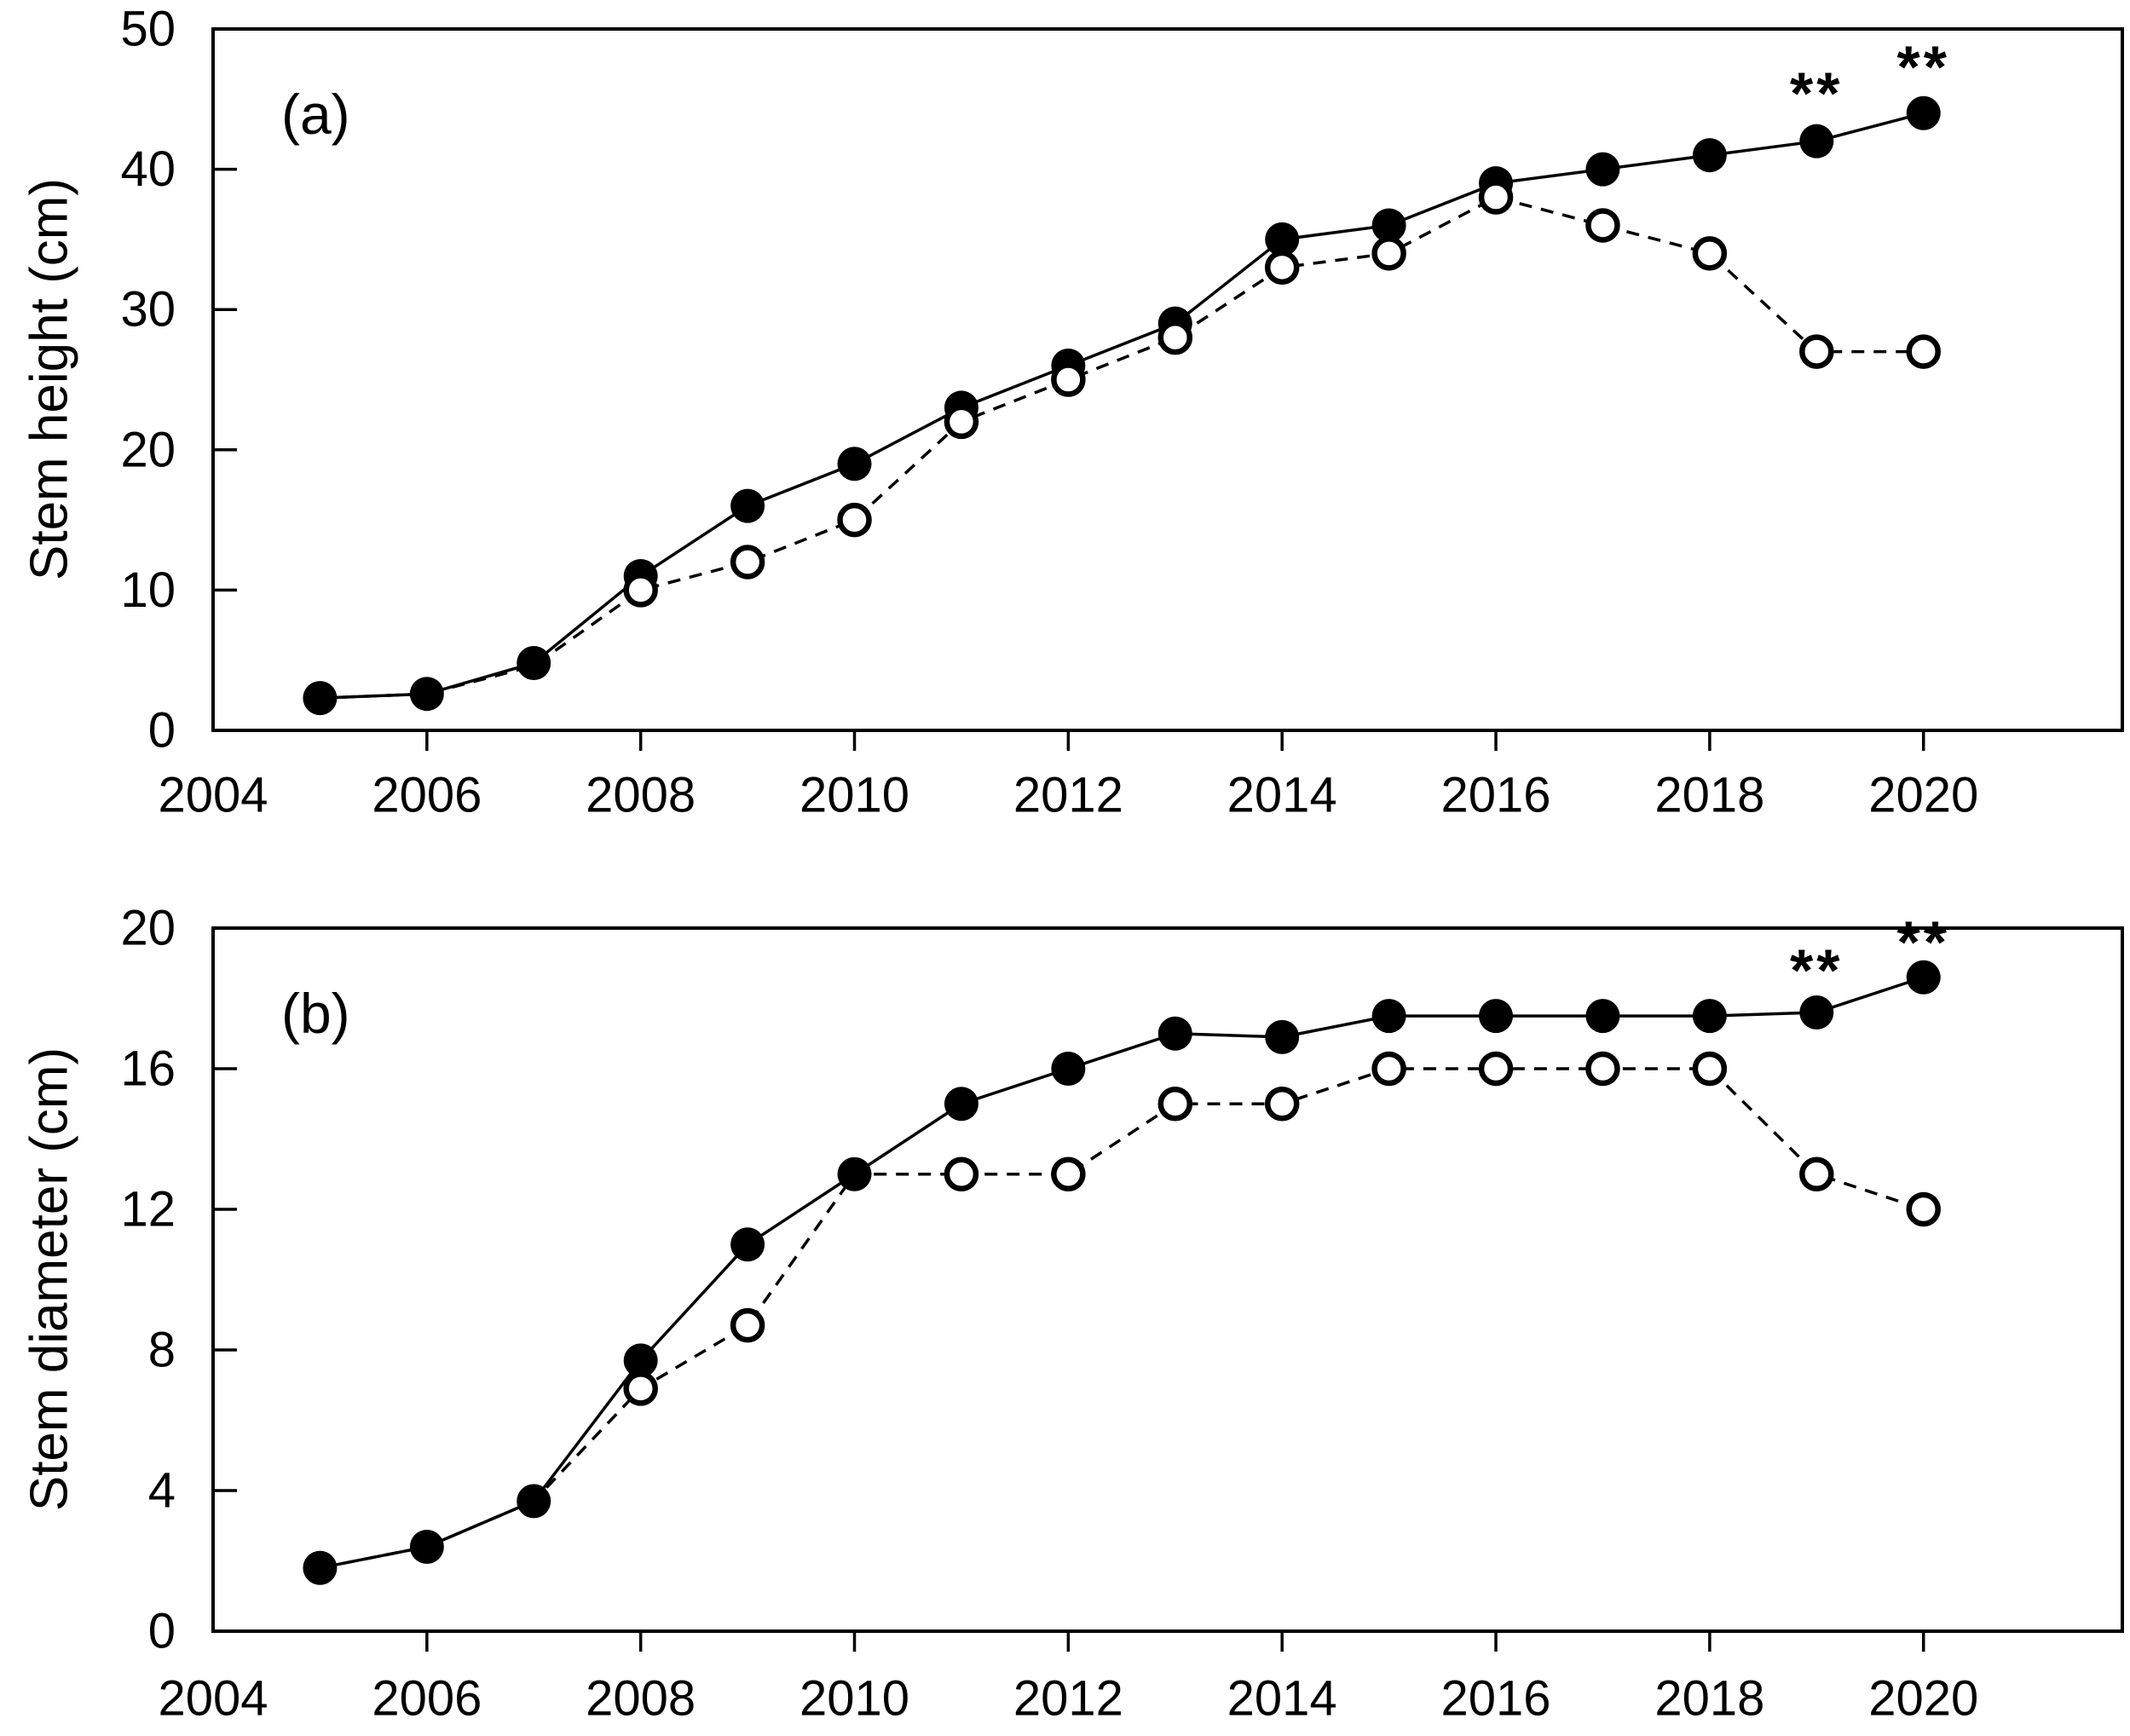 The height and width of the screenshot is (1736, 2130). Describe the element at coordinates (148, 1209) in the screenshot. I see `y-tick-label: 12` at that location.